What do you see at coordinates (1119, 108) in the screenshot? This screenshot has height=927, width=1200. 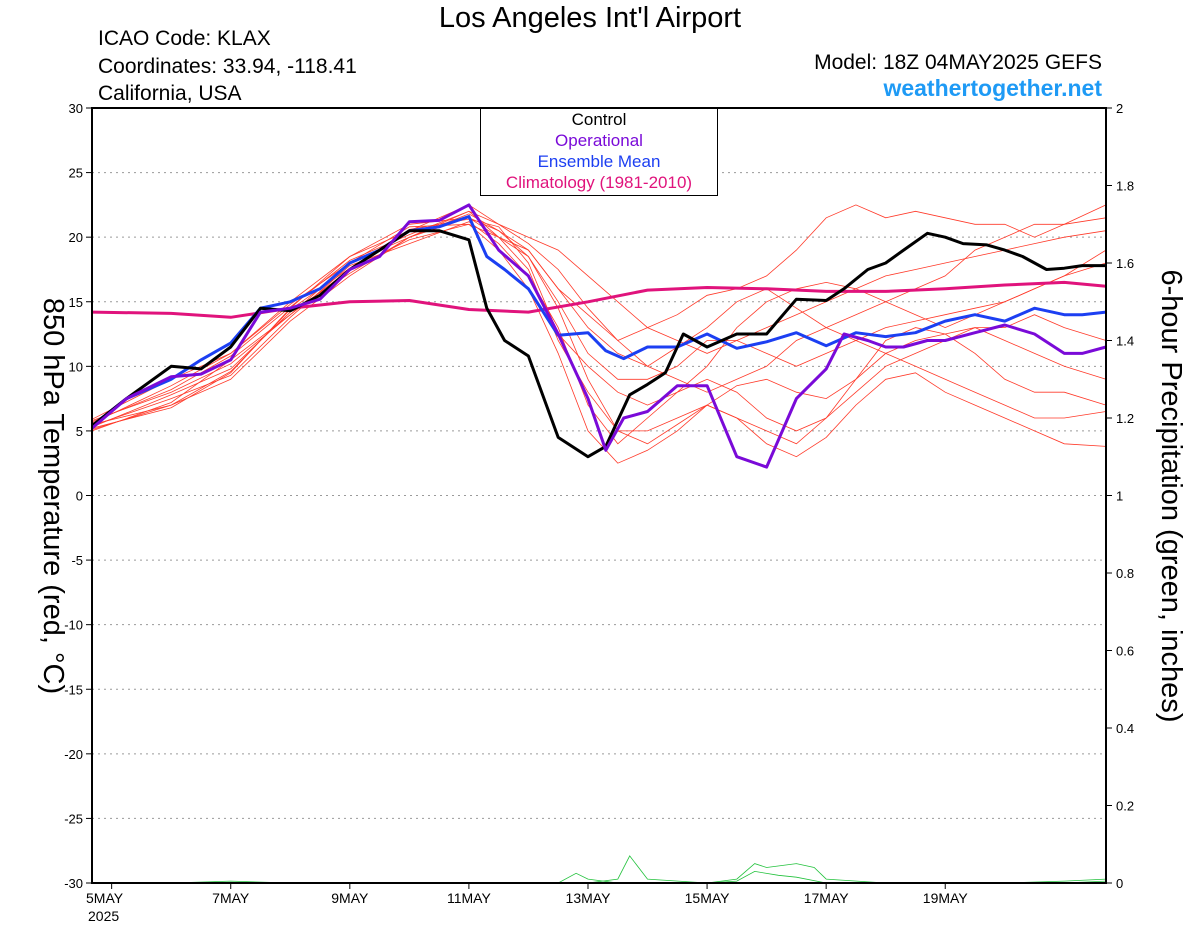 I see `y2-tick-label: 2` at bounding box center [1119, 108].